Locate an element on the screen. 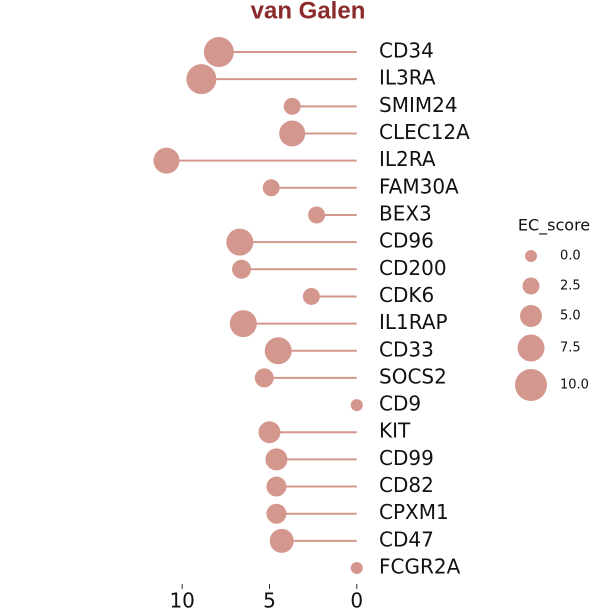 Image resolution: width=602 pixels, height=616 pixels. y-tick-label: CDK6 is located at coordinates (406, 295).